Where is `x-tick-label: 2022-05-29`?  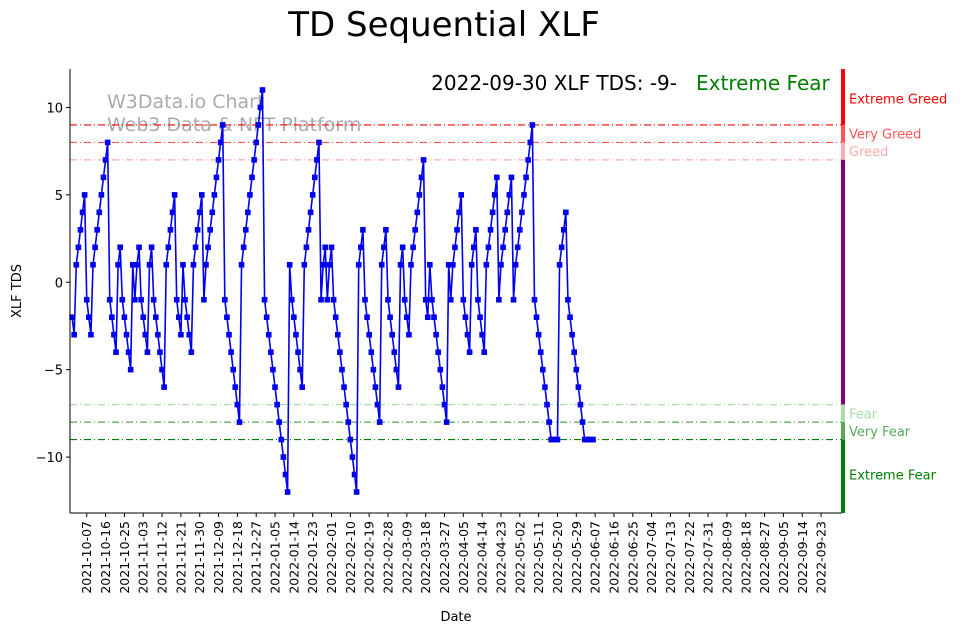 x-tick-label: 2022-05-29 is located at coordinates (576, 557).